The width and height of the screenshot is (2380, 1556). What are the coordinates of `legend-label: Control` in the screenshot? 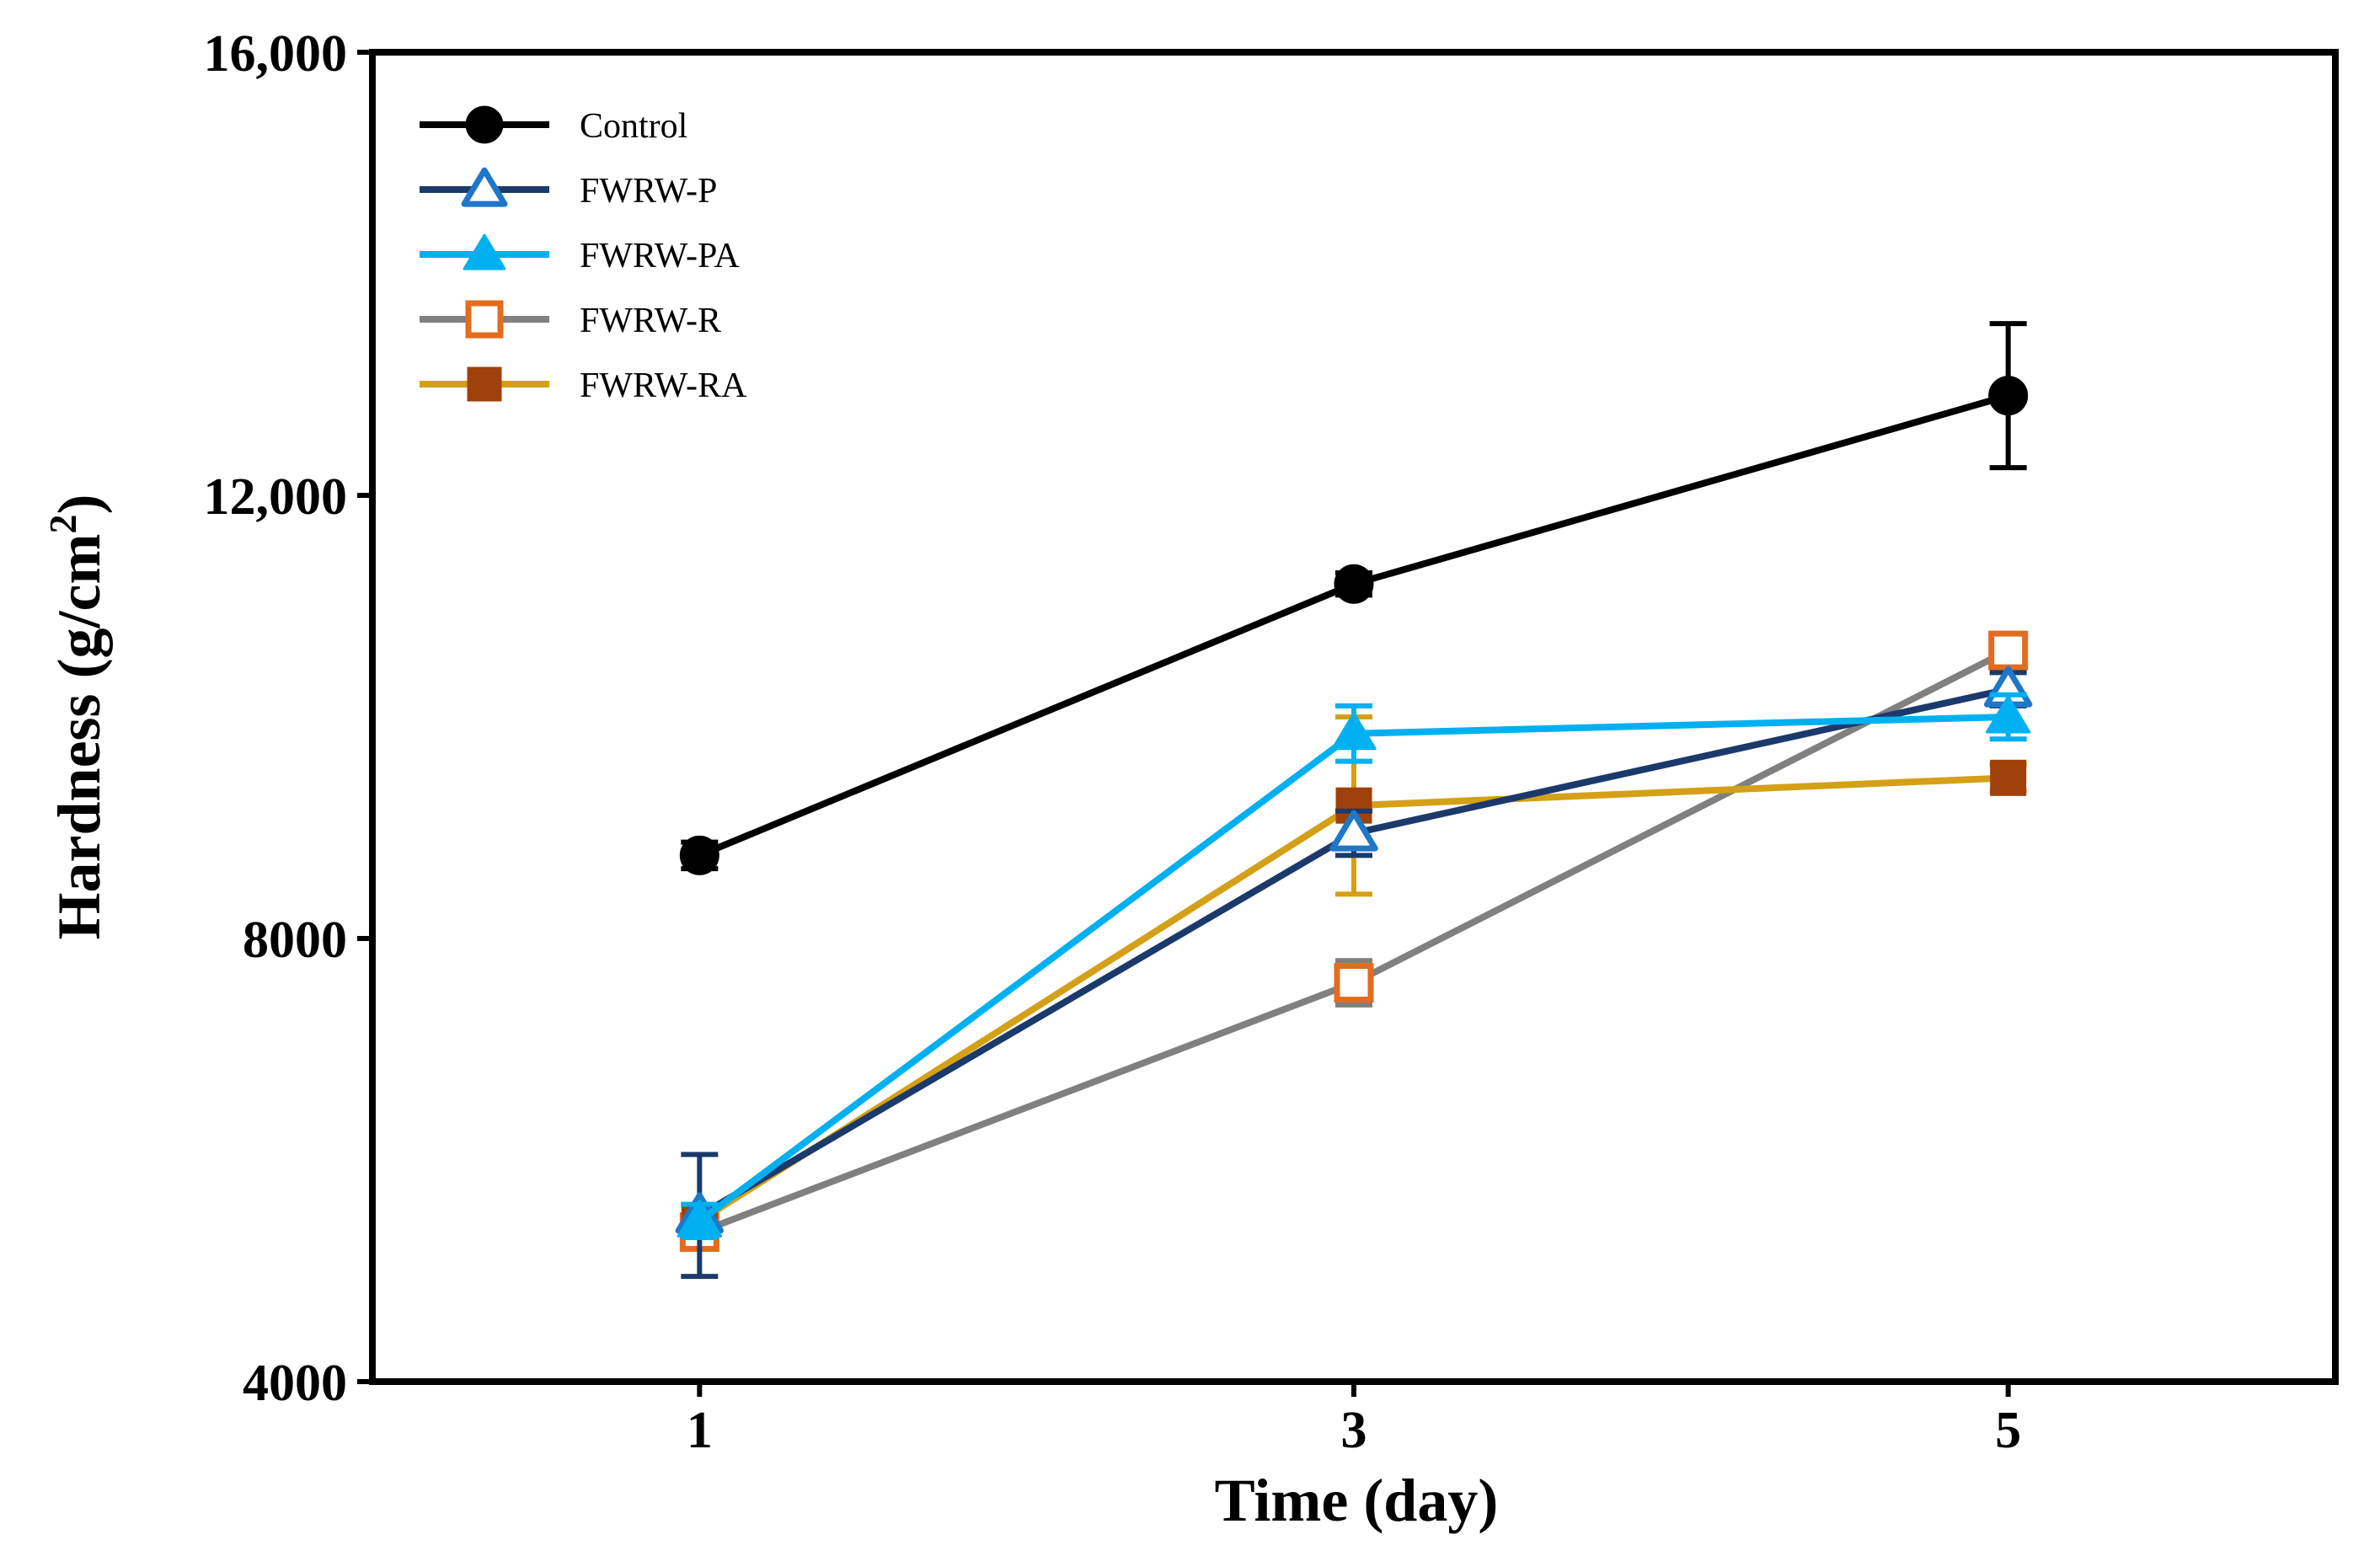 It's located at (634, 127).